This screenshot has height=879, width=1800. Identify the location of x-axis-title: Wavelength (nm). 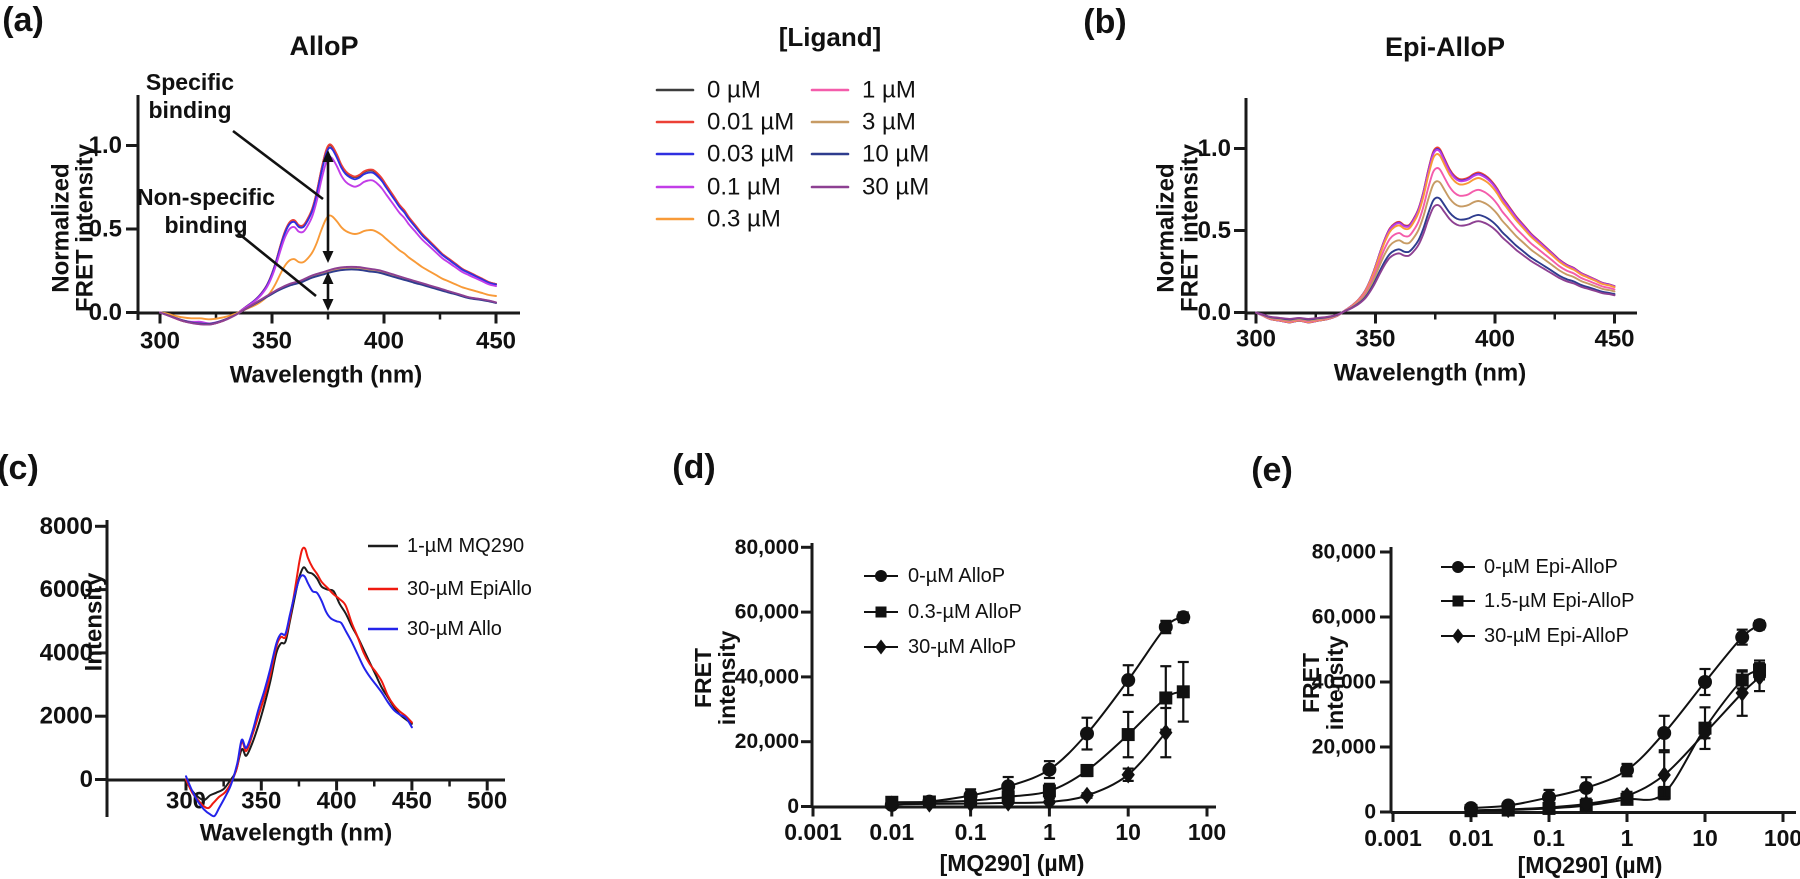
(296, 833).